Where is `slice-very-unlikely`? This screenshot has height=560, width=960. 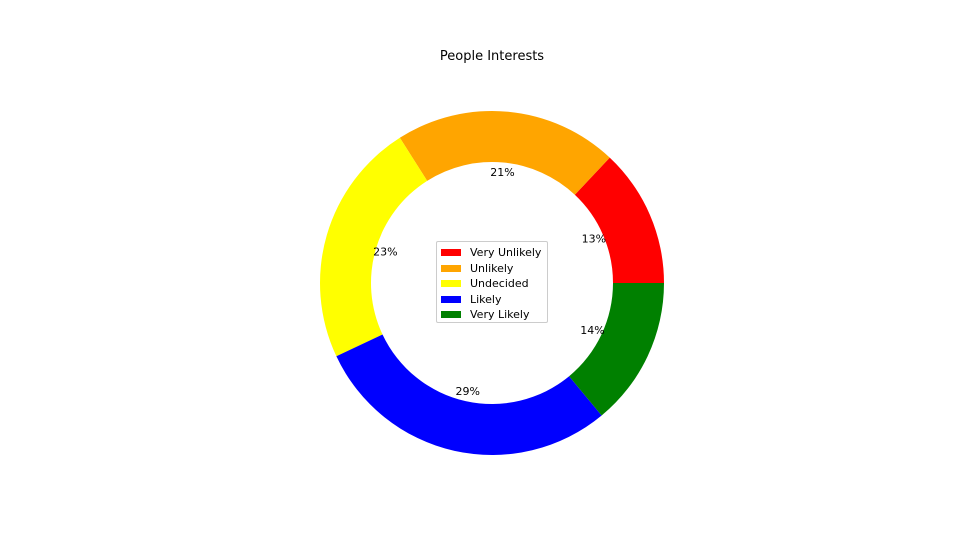
slice-very-unlikely is located at coordinates (619, 220).